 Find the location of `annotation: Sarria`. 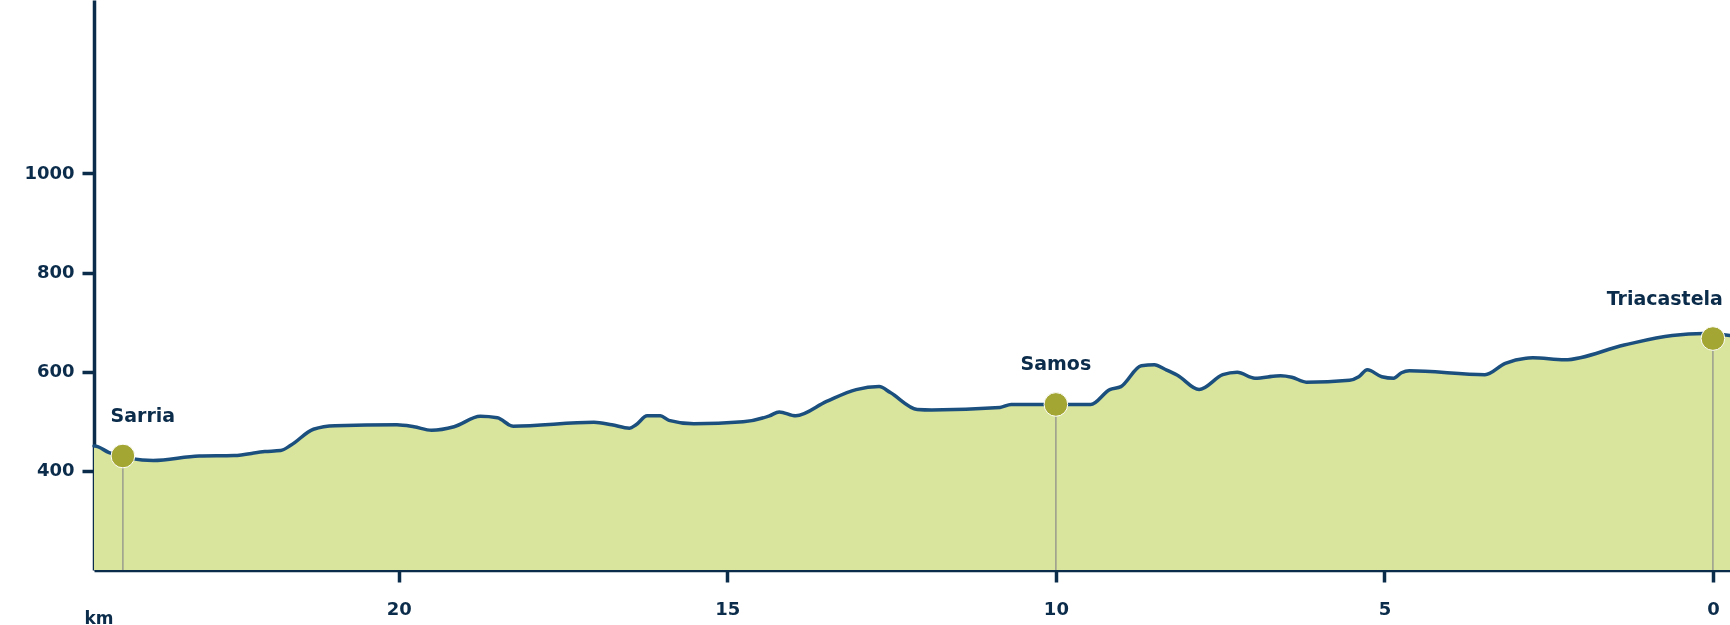

annotation: Sarria is located at coordinates (143, 415).